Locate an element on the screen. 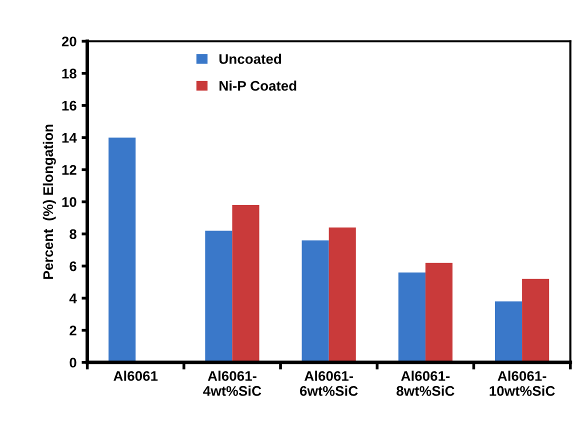  y-tick-label: 4 is located at coordinates (73, 299).